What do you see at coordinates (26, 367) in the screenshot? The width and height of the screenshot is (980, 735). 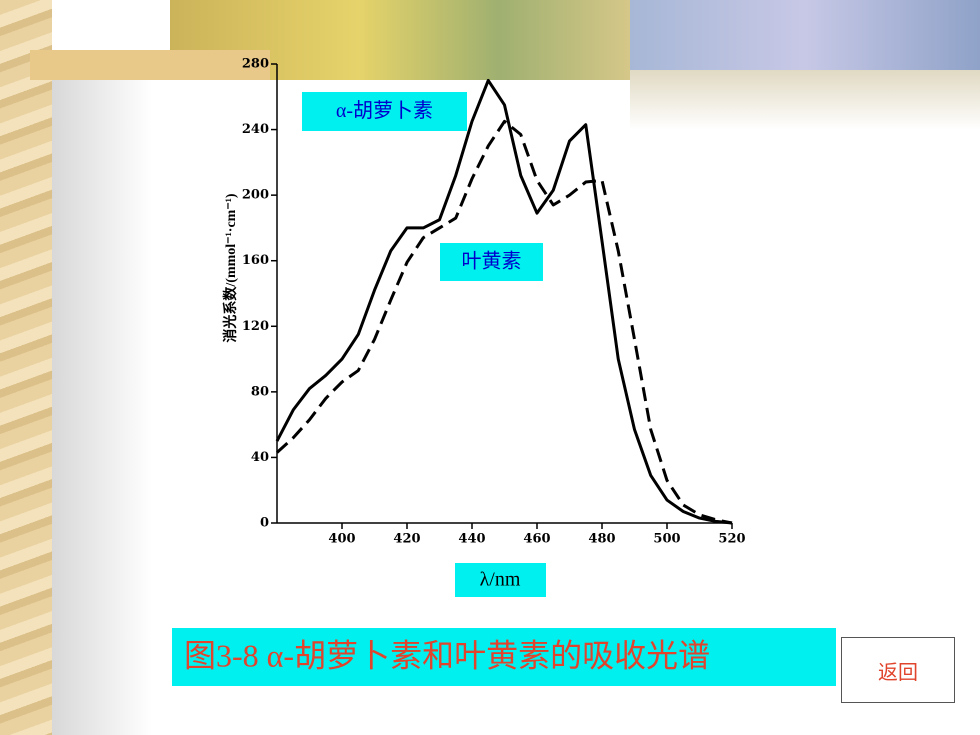 I see `decor-strip` at bounding box center [26, 367].